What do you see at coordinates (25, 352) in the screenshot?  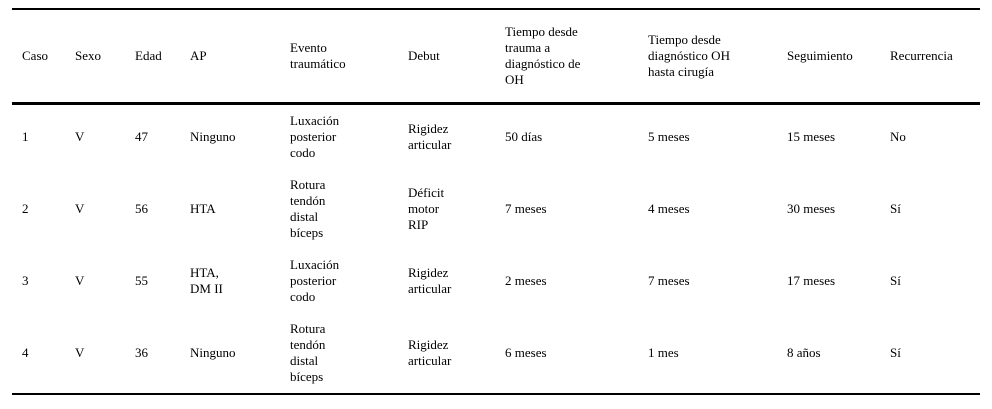 I see `cell-caso: 4` at bounding box center [25, 352].